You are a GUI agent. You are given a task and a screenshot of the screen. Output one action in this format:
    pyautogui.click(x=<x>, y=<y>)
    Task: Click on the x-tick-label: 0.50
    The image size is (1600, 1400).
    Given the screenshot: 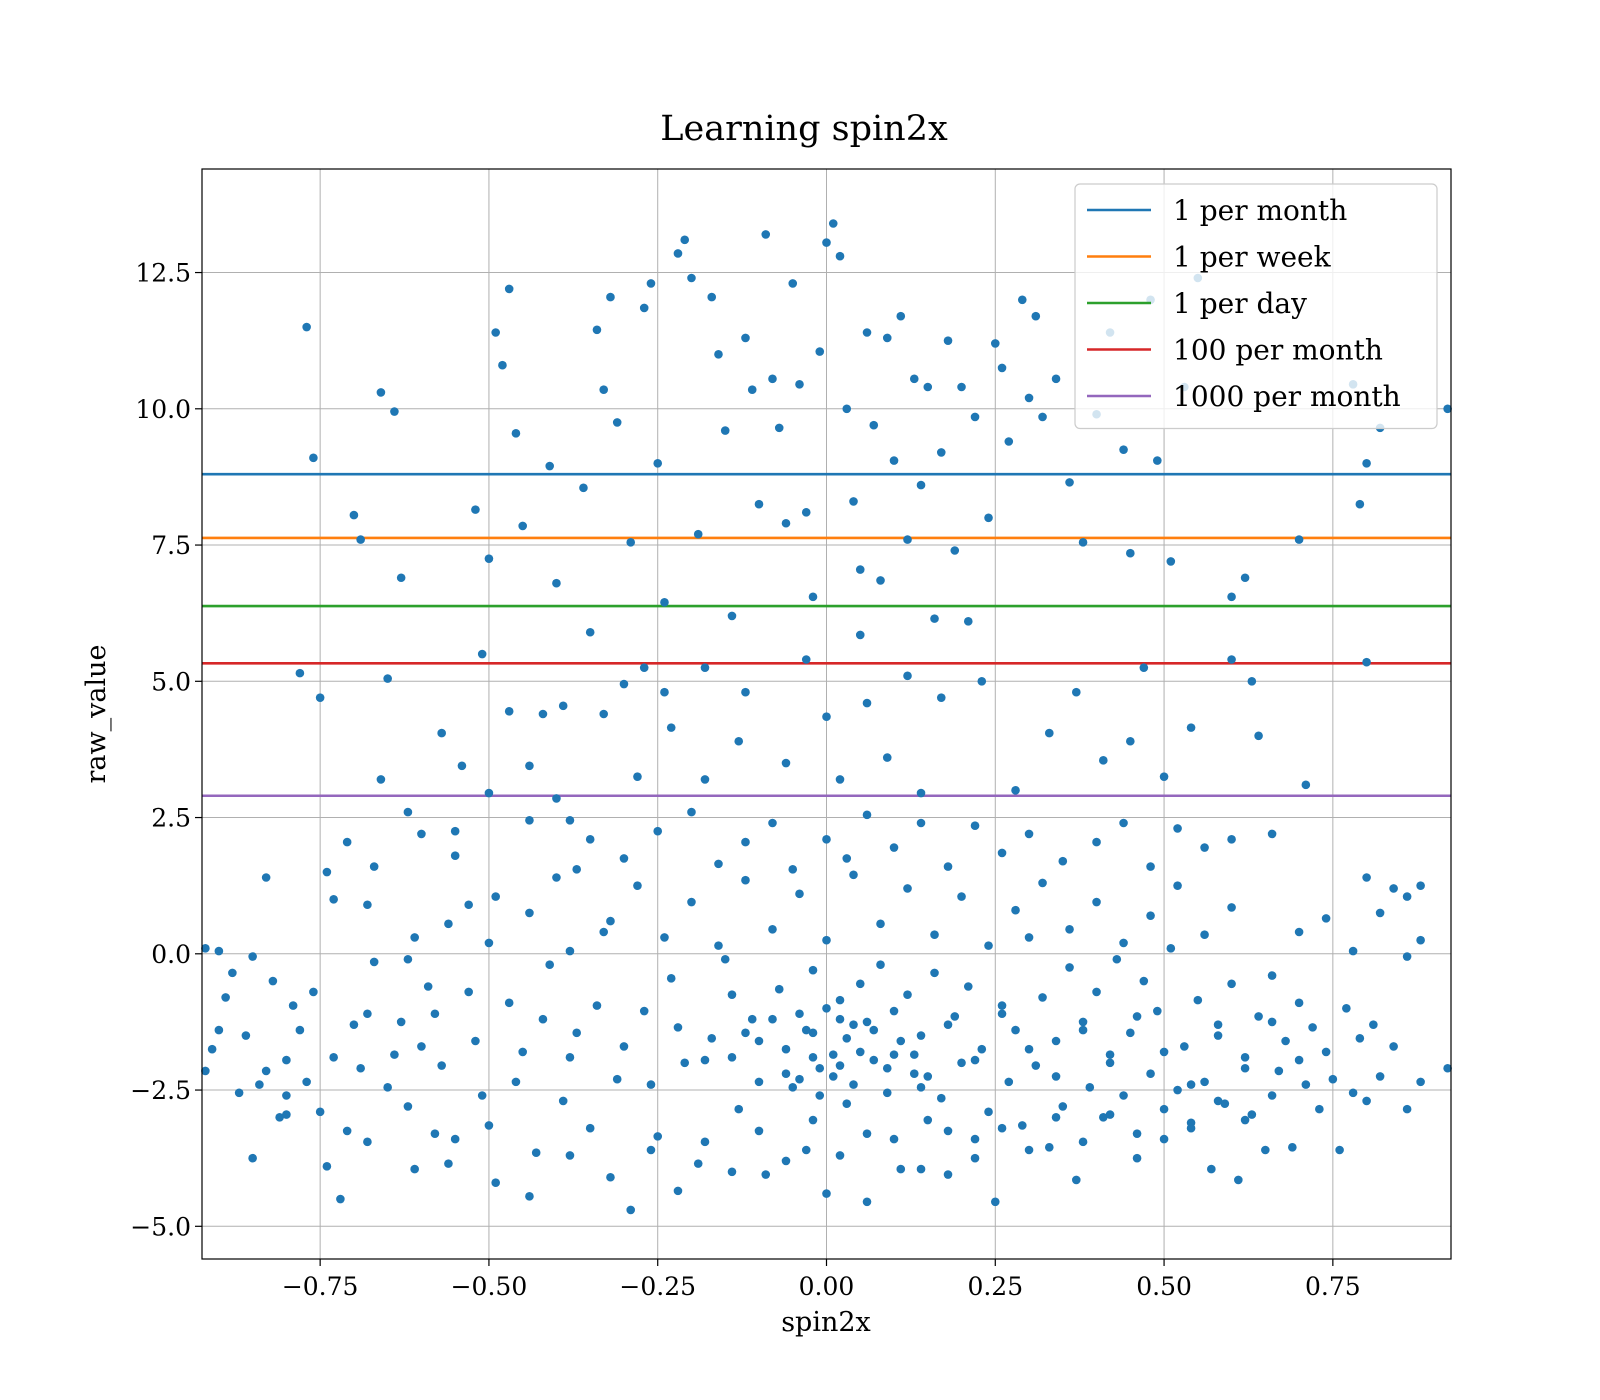 What is the action you would take?
    pyautogui.click(x=1164, y=1286)
    